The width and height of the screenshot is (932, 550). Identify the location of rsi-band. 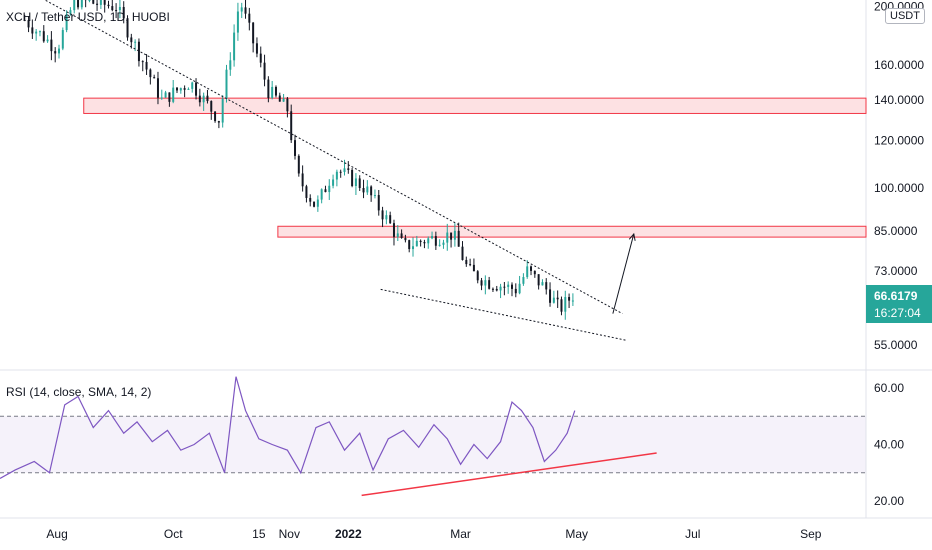
(433, 444).